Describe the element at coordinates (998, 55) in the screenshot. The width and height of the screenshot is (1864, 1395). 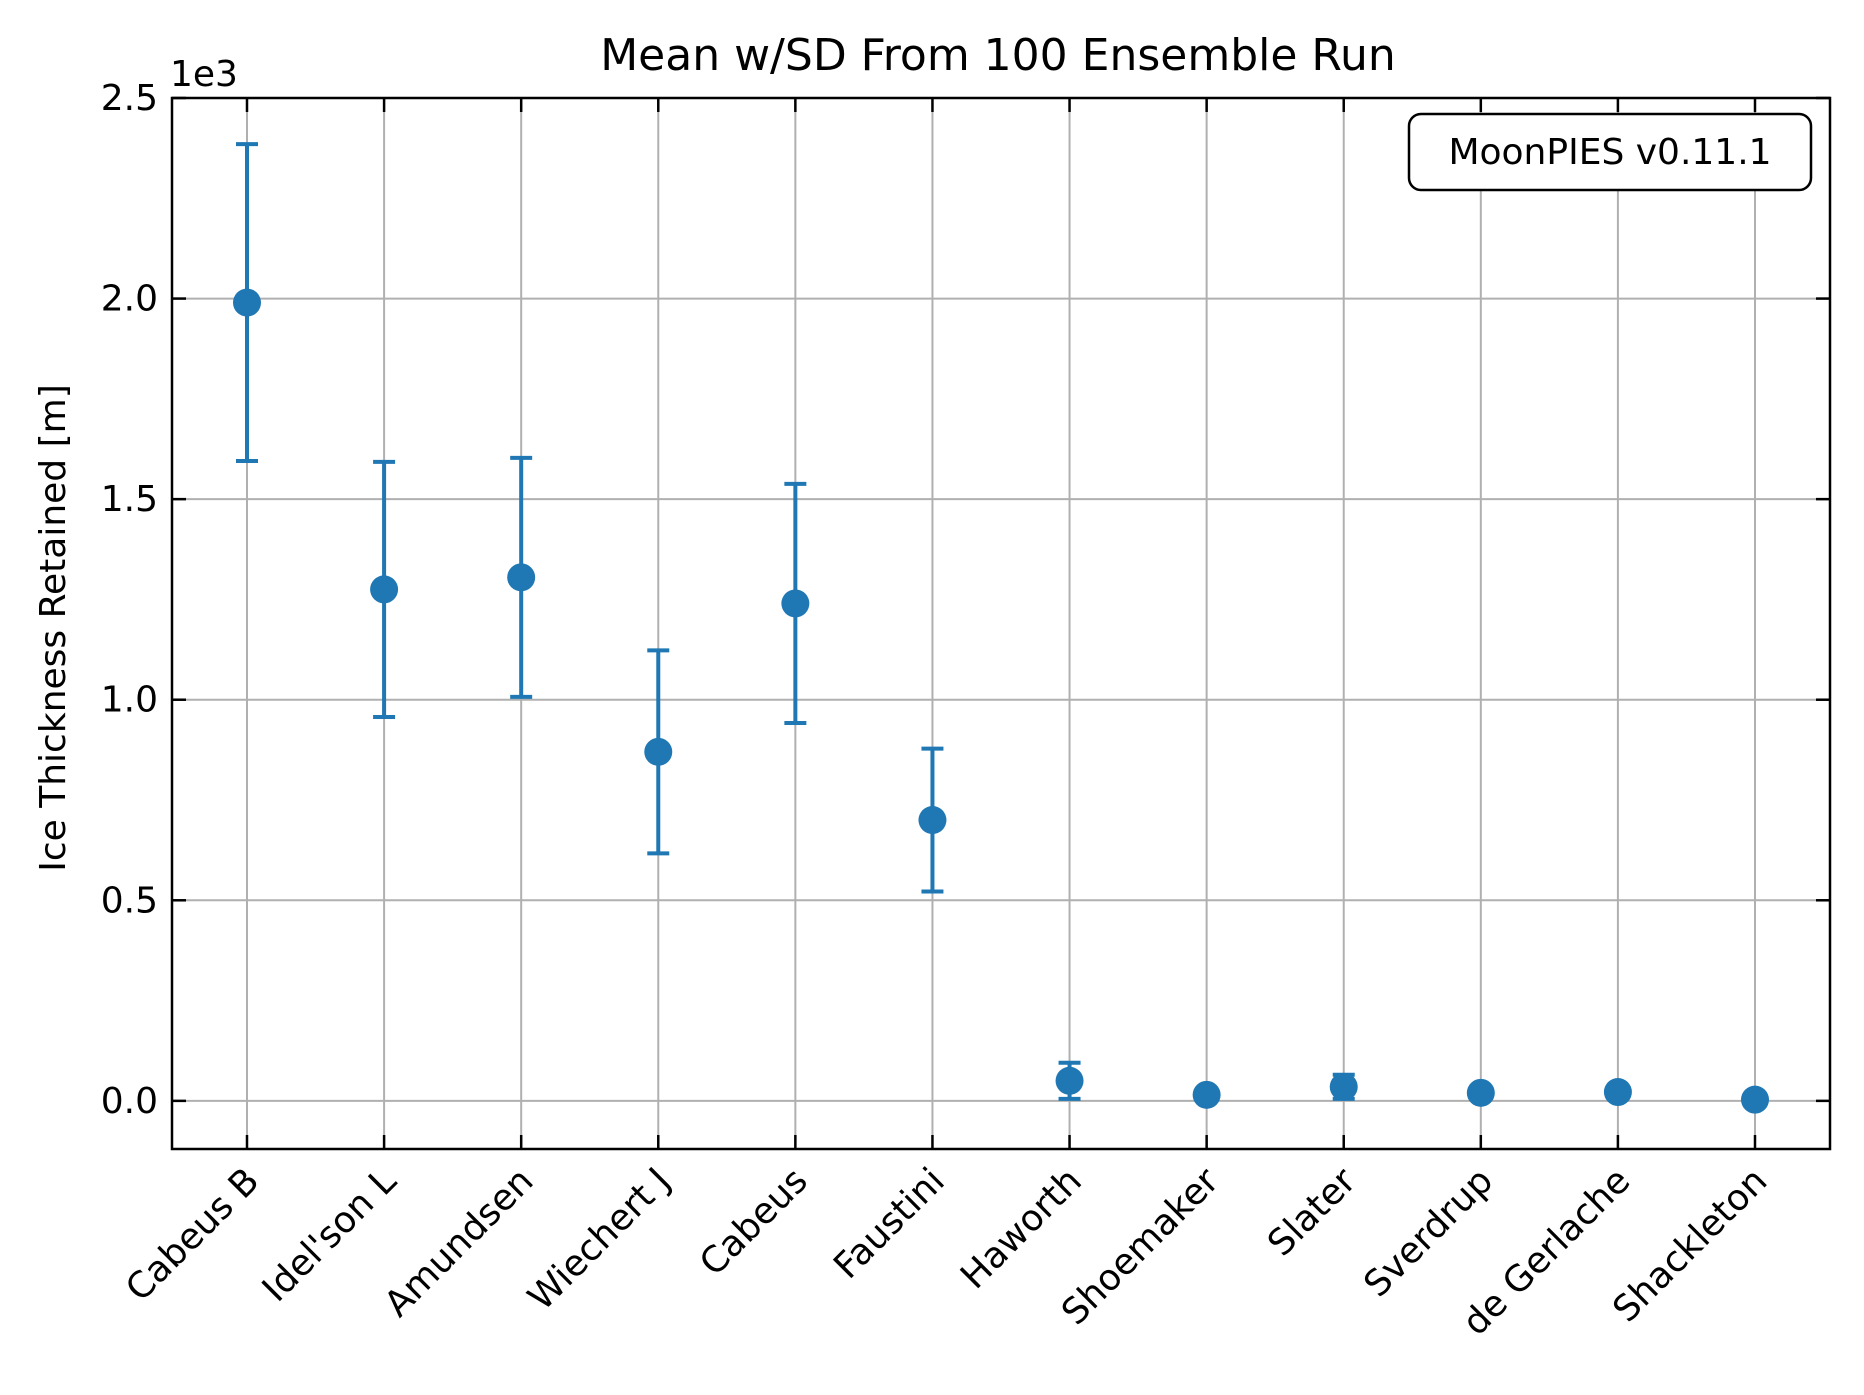
I see `chart-title: Mean w/SD From 100 Ensemble Run` at that location.